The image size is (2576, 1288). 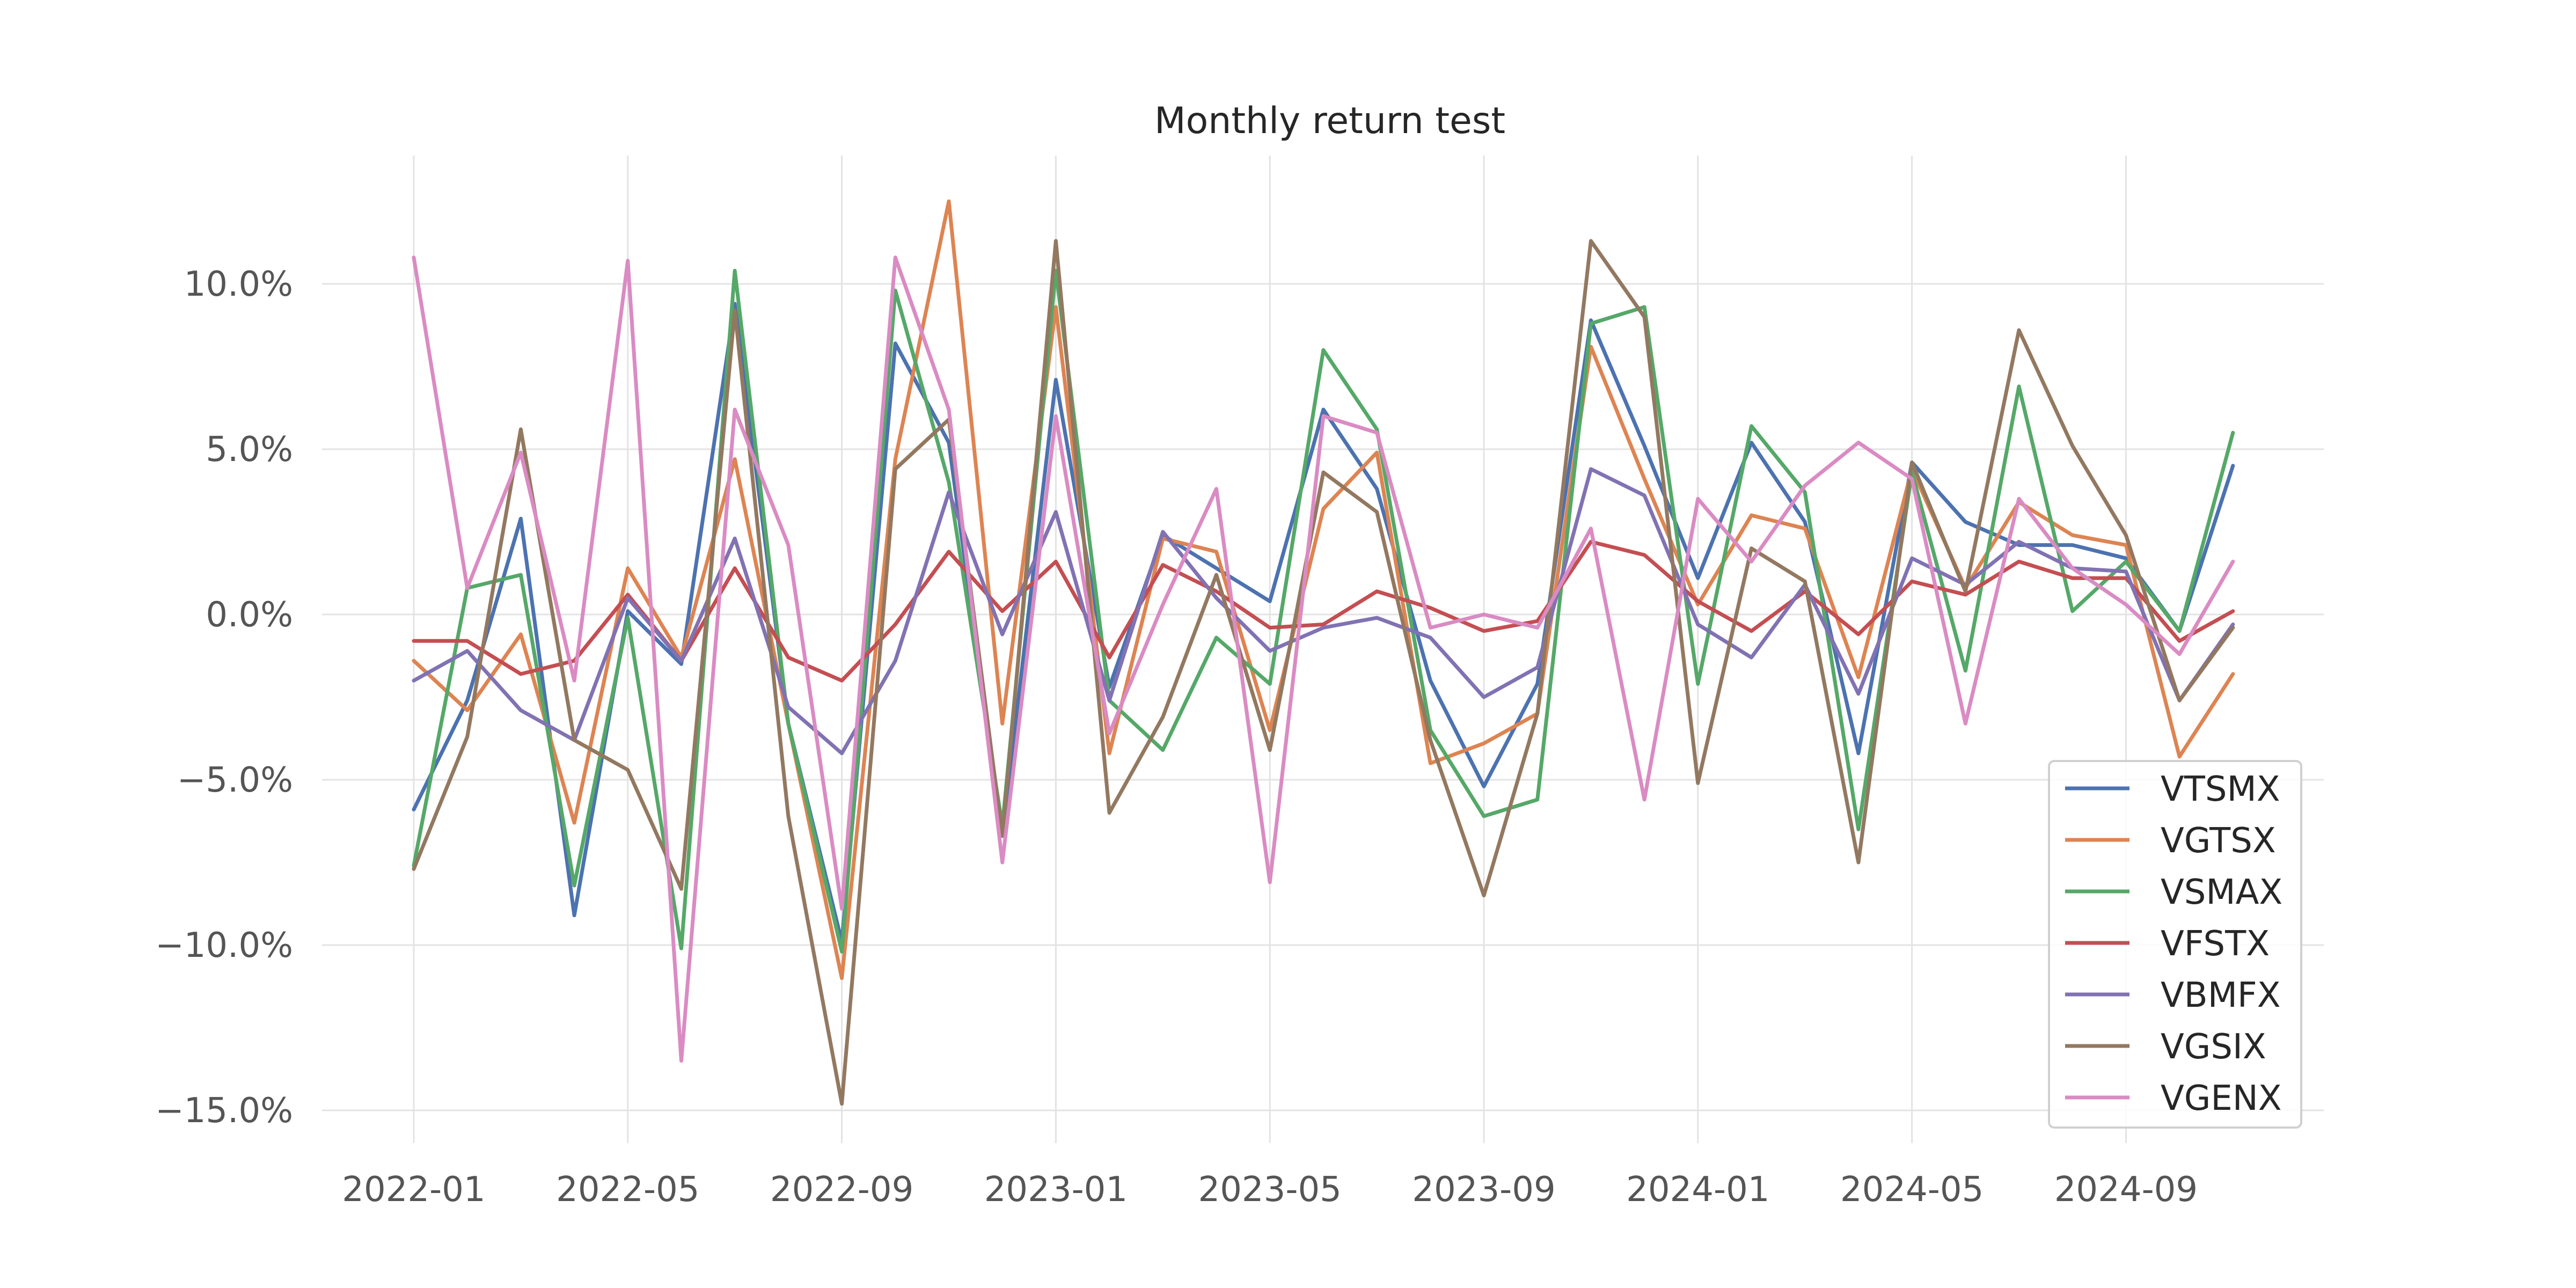 What do you see at coordinates (2218, 841) in the screenshot?
I see `legend-label: VGTSX` at bounding box center [2218, 841].